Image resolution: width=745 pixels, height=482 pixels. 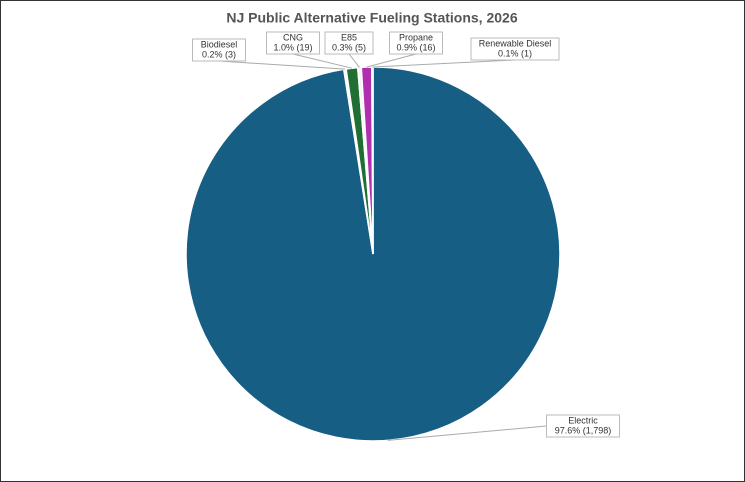 I want to click on slice-label: Renewable Diesel, so click(x=515, y=43).